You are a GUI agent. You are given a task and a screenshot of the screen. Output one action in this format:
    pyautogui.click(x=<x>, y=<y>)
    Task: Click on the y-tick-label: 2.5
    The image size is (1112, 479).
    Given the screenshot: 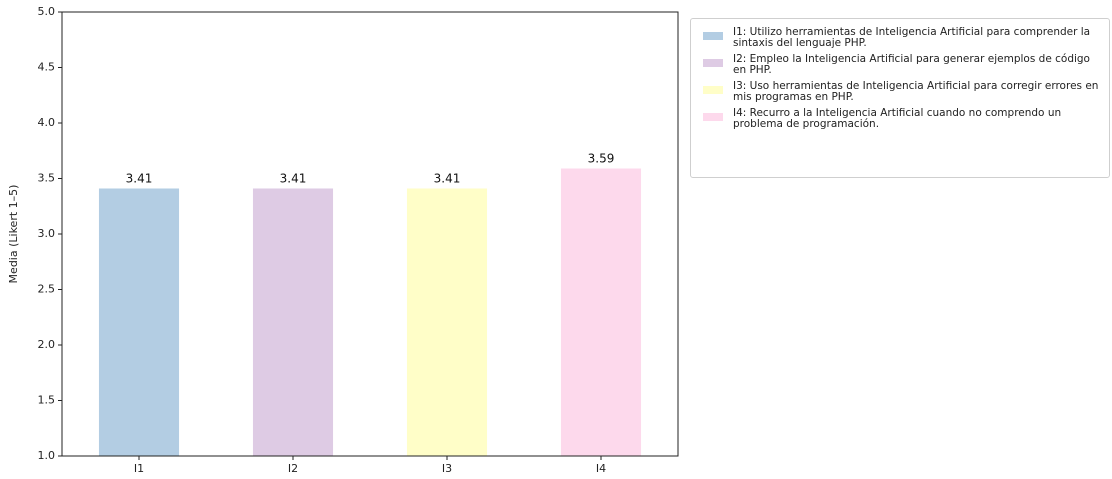 What is the action you would take?
    pyautogui.click(x=47, y=289)
    